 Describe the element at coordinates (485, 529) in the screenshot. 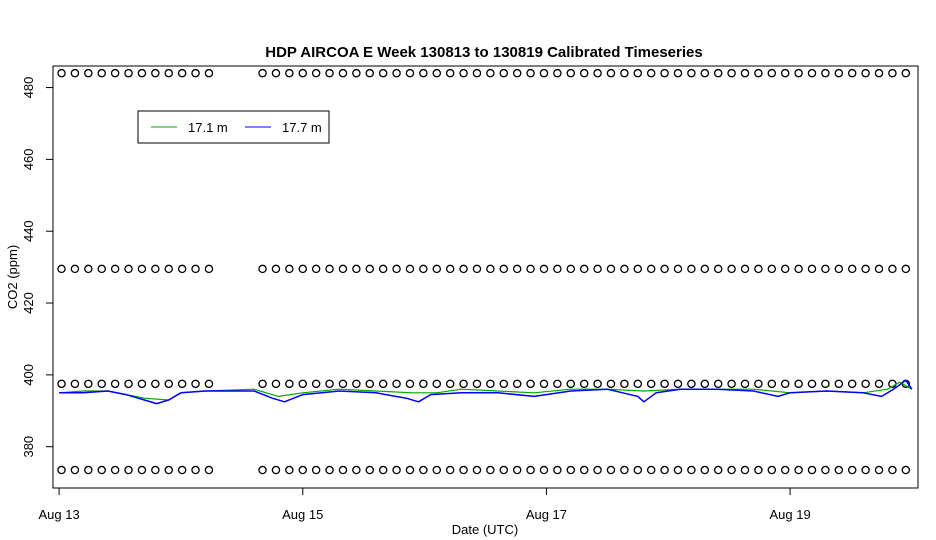

I see `x-axis-label: Date (UTC)` at that location.